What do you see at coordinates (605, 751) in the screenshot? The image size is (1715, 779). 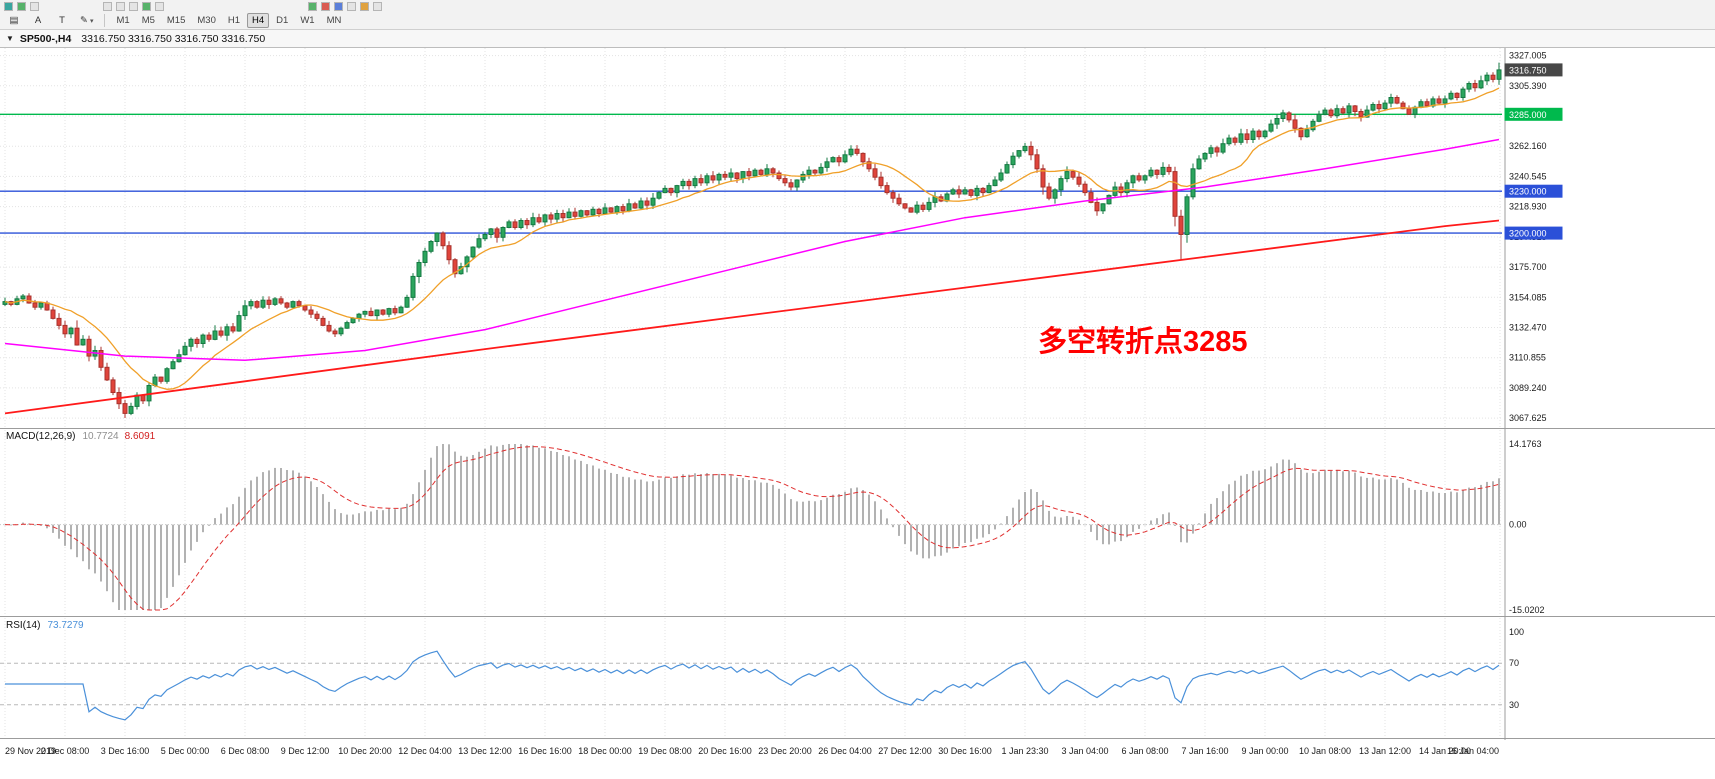 I see `time-axis-label: 18 Dec 00:00` at bounding box center [605, 751].